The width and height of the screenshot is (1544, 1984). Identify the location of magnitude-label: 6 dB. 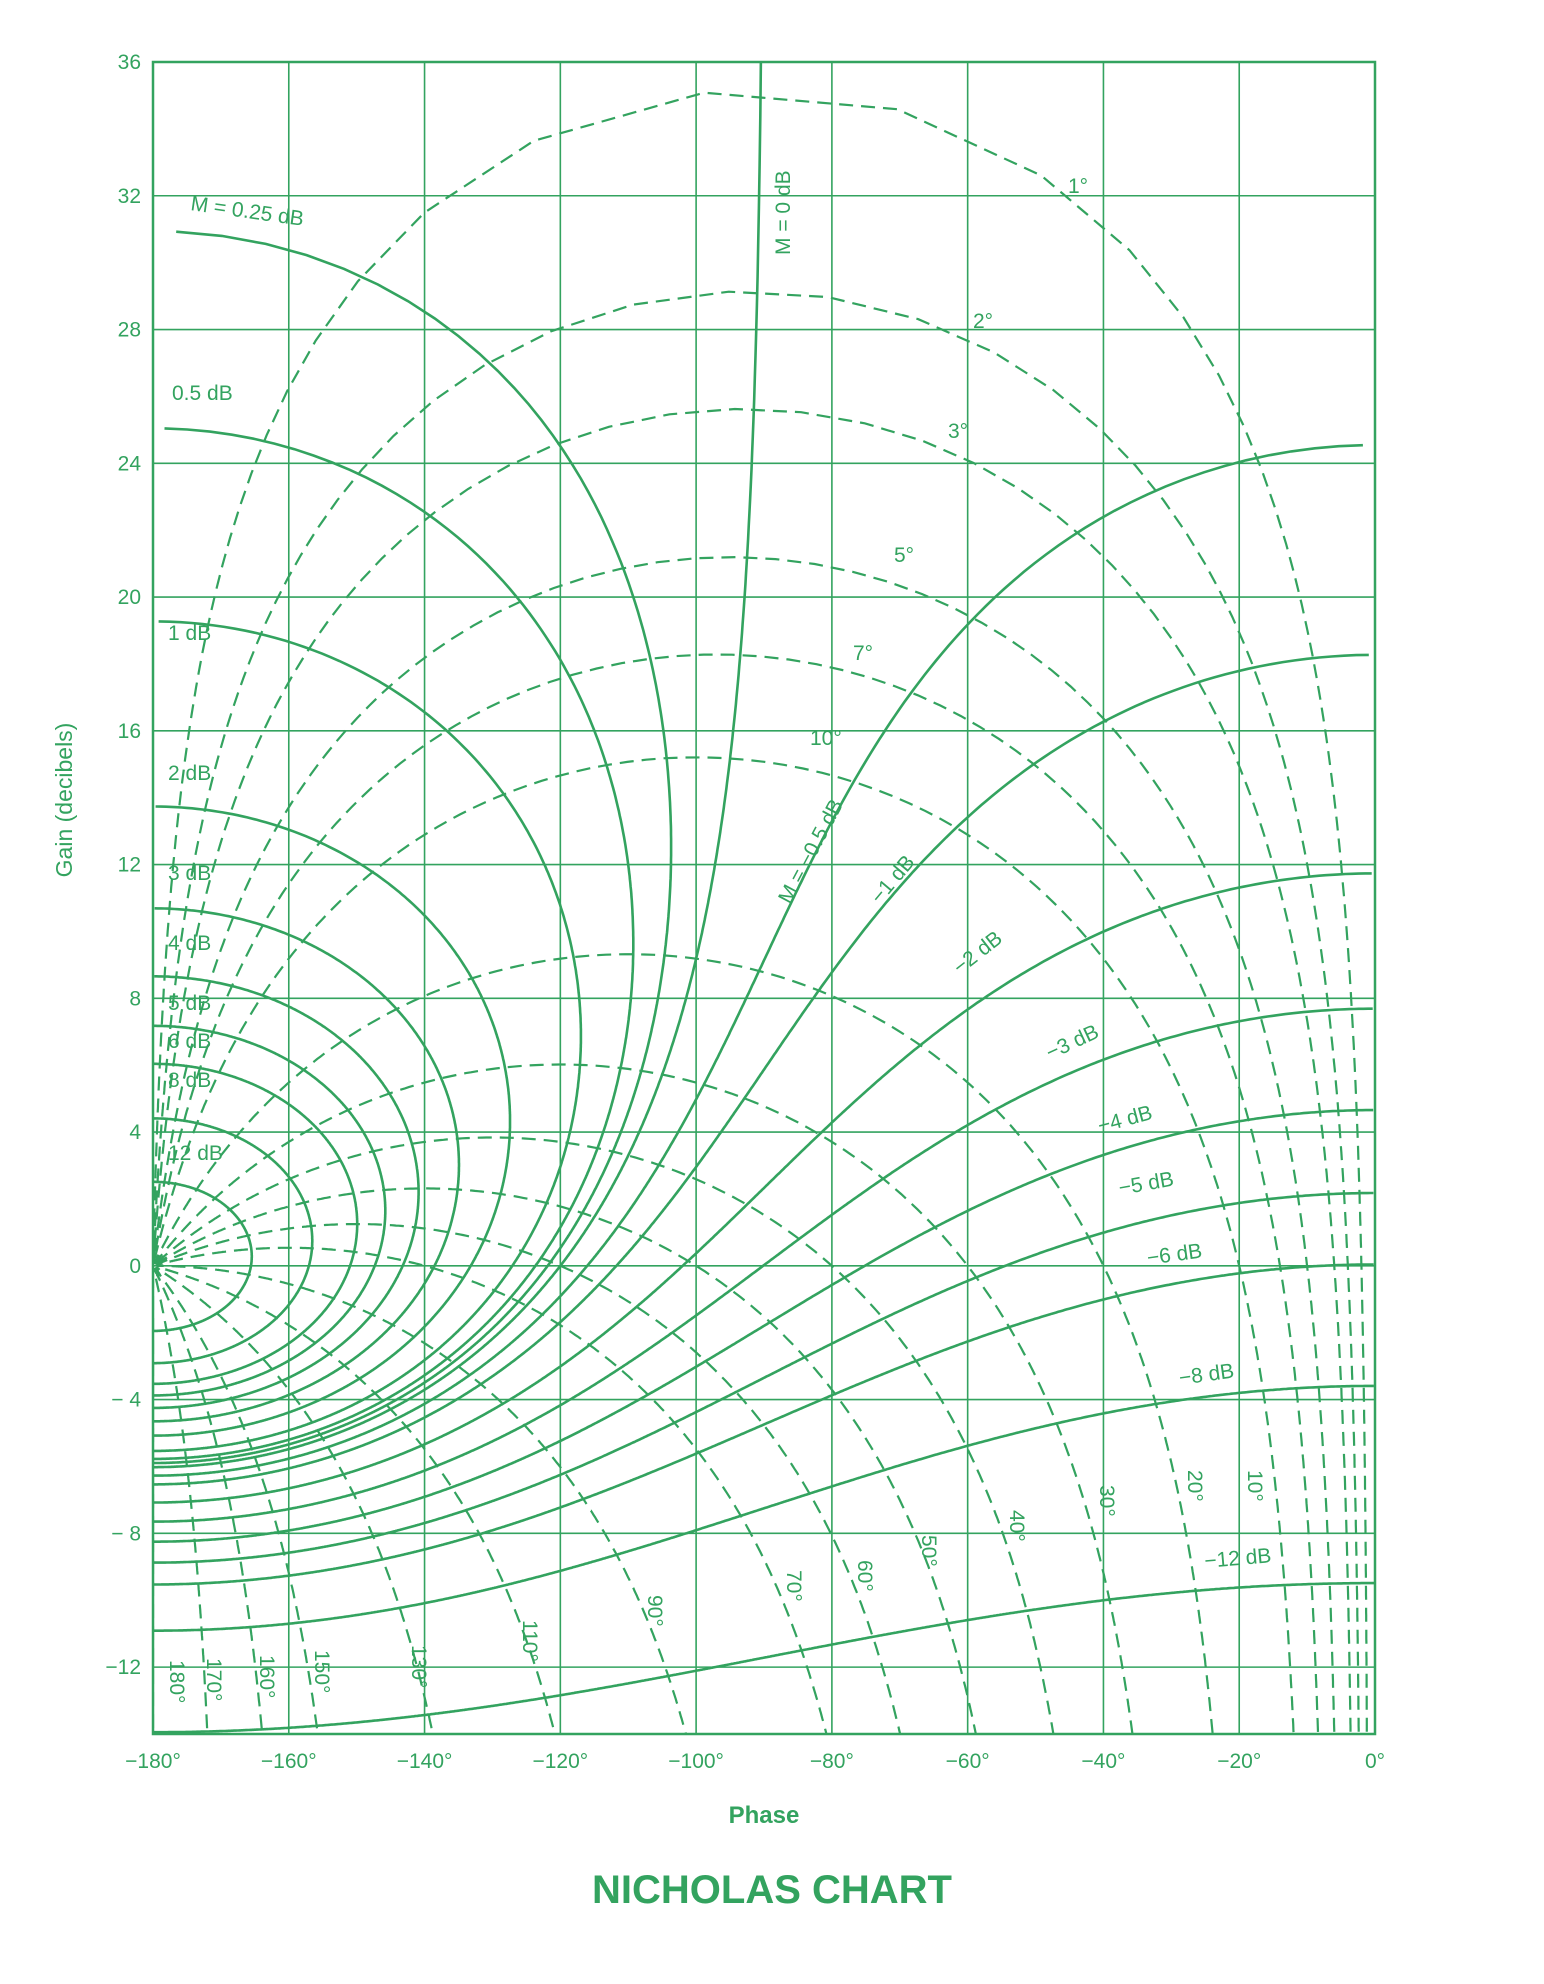
(189, 1041).